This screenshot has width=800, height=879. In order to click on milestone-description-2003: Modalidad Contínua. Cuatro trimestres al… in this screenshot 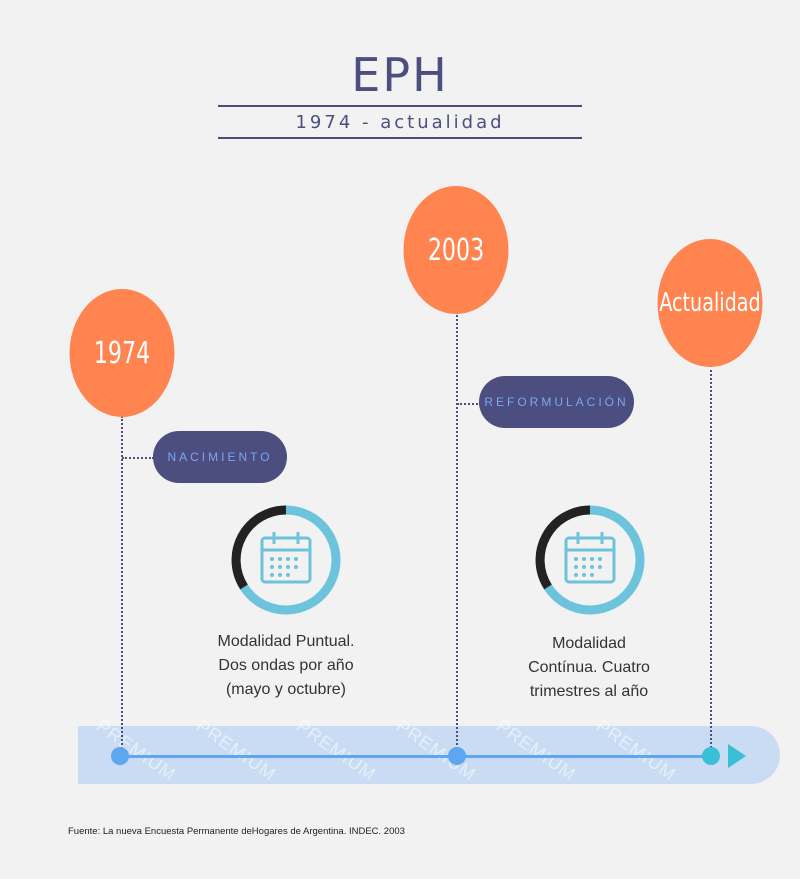, I will do `click(589, 668)`.